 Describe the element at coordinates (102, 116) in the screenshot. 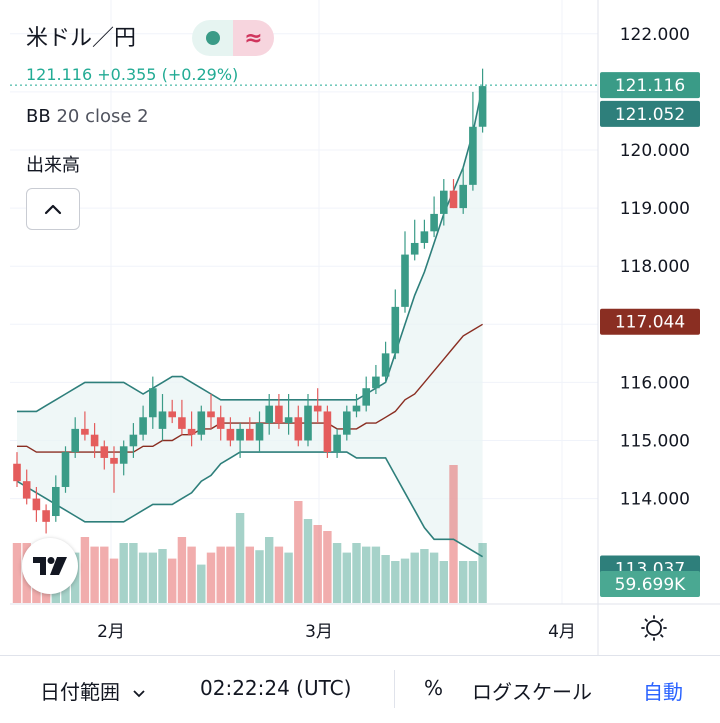

I see `indicator-bb-params: 20 close 2` at that location.